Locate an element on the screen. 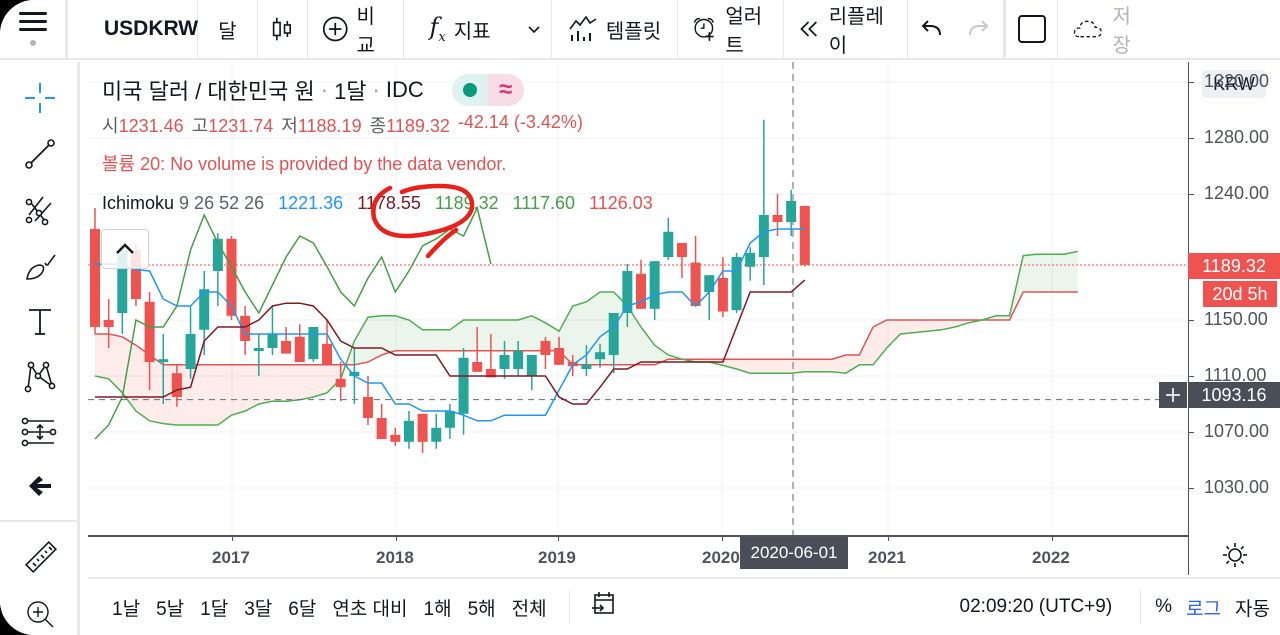 The height and width of the screenshot is (635, 1280). range-button: 1달 is located at coordinates (214, 609).